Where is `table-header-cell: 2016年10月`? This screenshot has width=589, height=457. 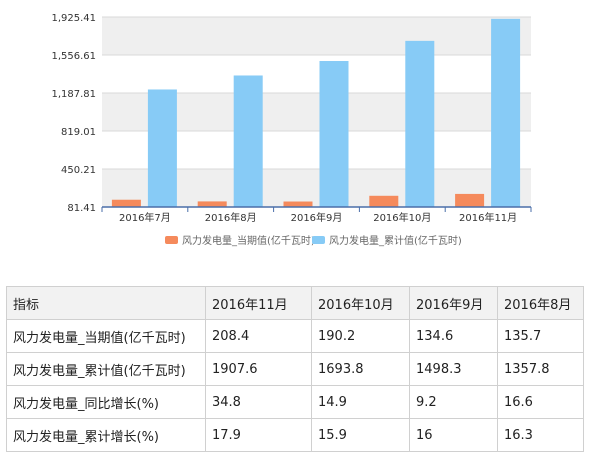 table-header-cell: 2016年10月 is located at coordinates (360, 303).